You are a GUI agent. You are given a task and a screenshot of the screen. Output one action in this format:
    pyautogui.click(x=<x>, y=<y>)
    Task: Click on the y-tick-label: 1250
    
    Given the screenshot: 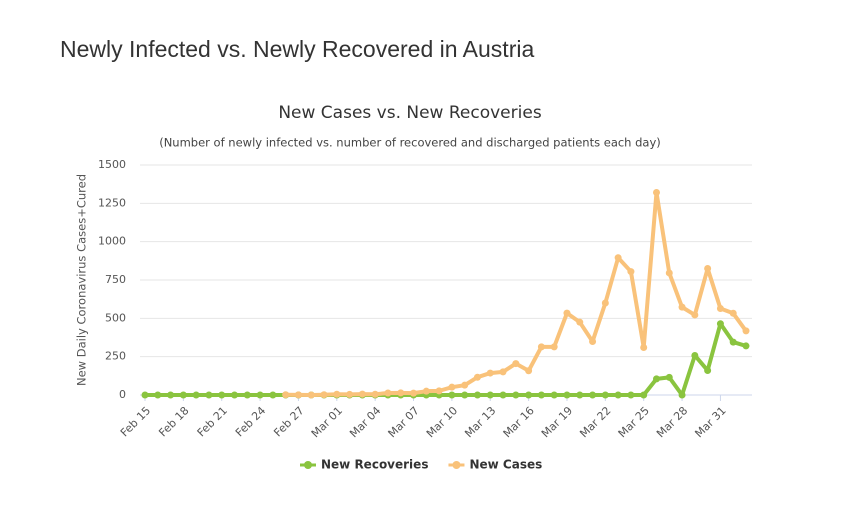 What is the action you would take?
    pyautogui.click(x=112, y=202)
    